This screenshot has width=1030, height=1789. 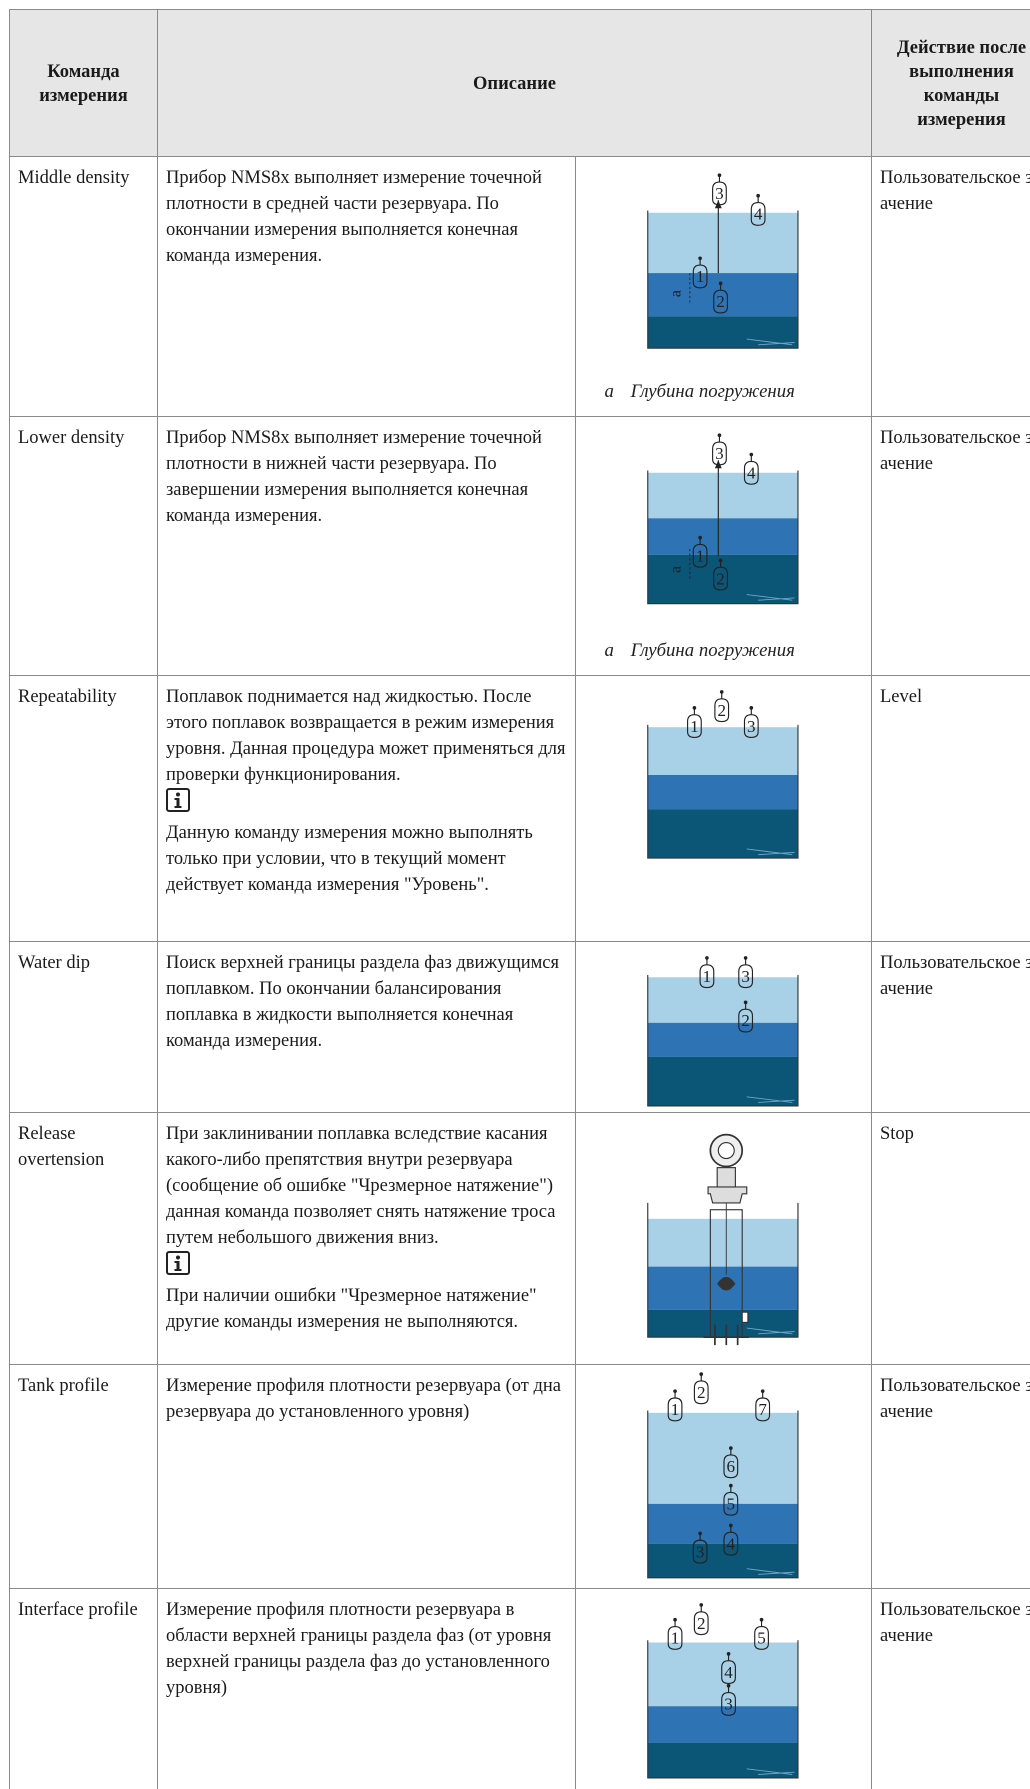 I want to click on gauge-window, so click(x=726, y=1151).